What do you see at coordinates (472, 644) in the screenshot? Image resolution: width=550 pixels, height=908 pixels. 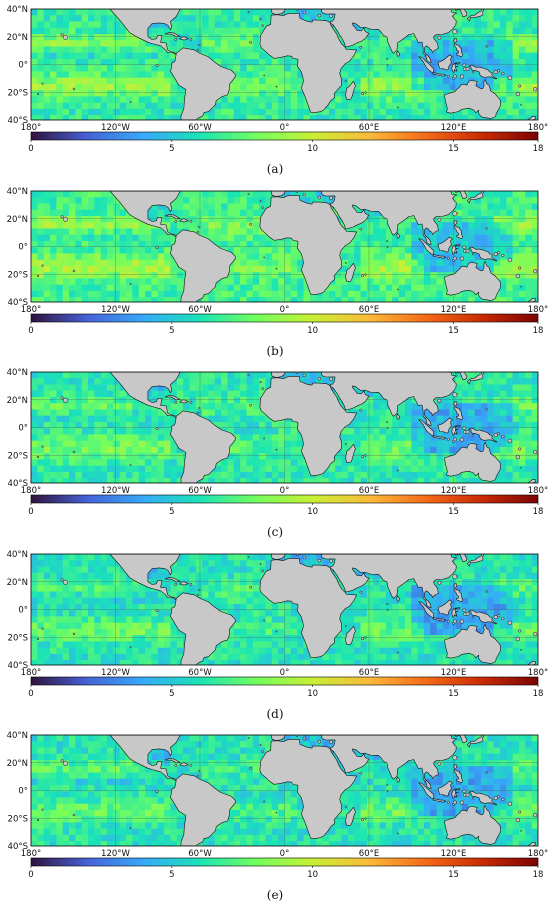 I see `land-australia` at bounding box center [472, 644].